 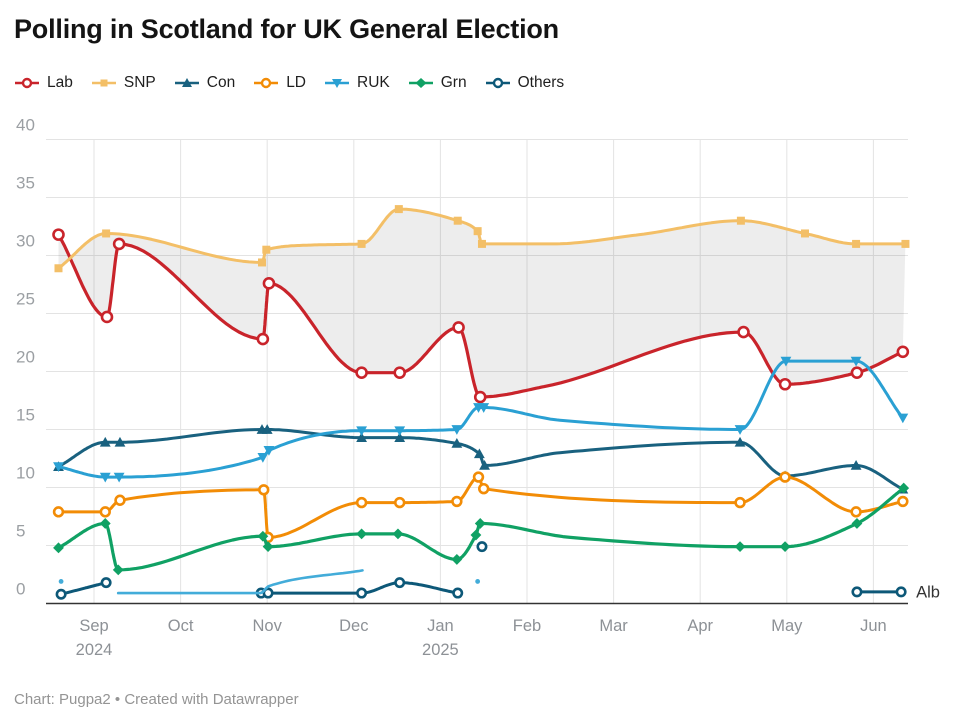 What do you see at coordinates (266, 83) in the screenshot?
I see `legend-marker-ld-icon` at bounding box center [266, 83].